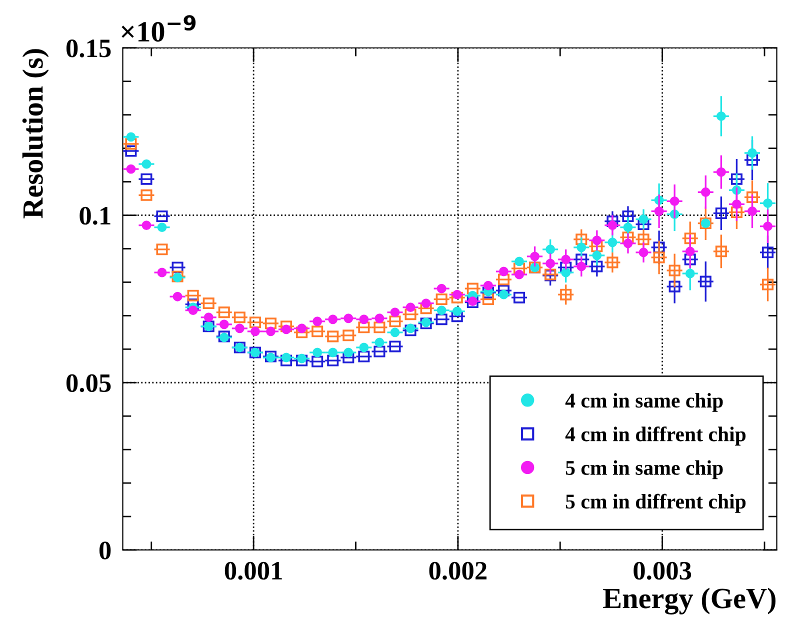 The image size is (787, 630). I want to click on legend-label: 5 cm in diffrent chip, so click(656, 503).